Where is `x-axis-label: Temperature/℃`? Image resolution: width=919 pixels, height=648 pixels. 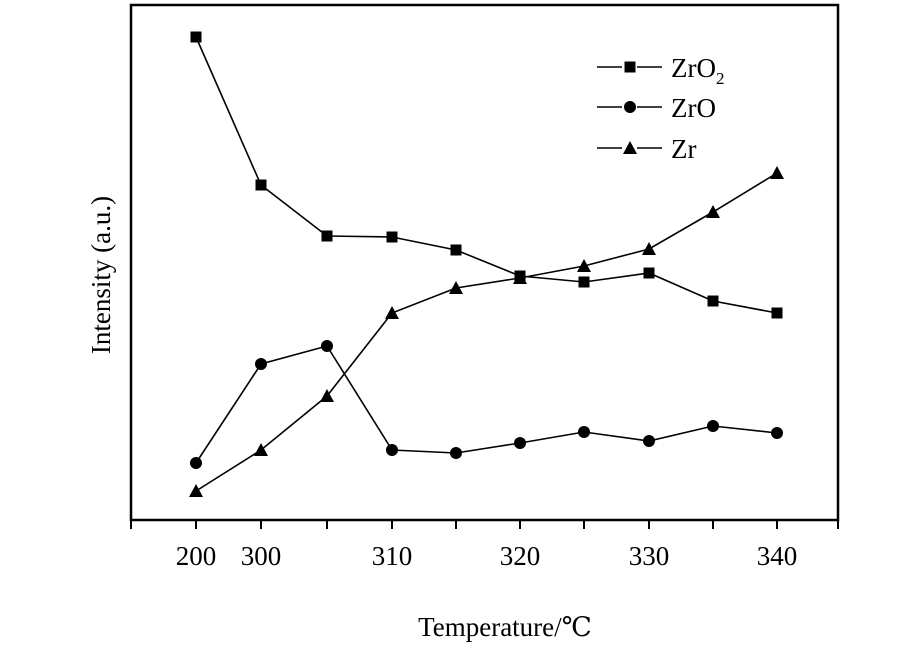
x-axis-label: Temperature/℃ is located at coordinates (505, 627).